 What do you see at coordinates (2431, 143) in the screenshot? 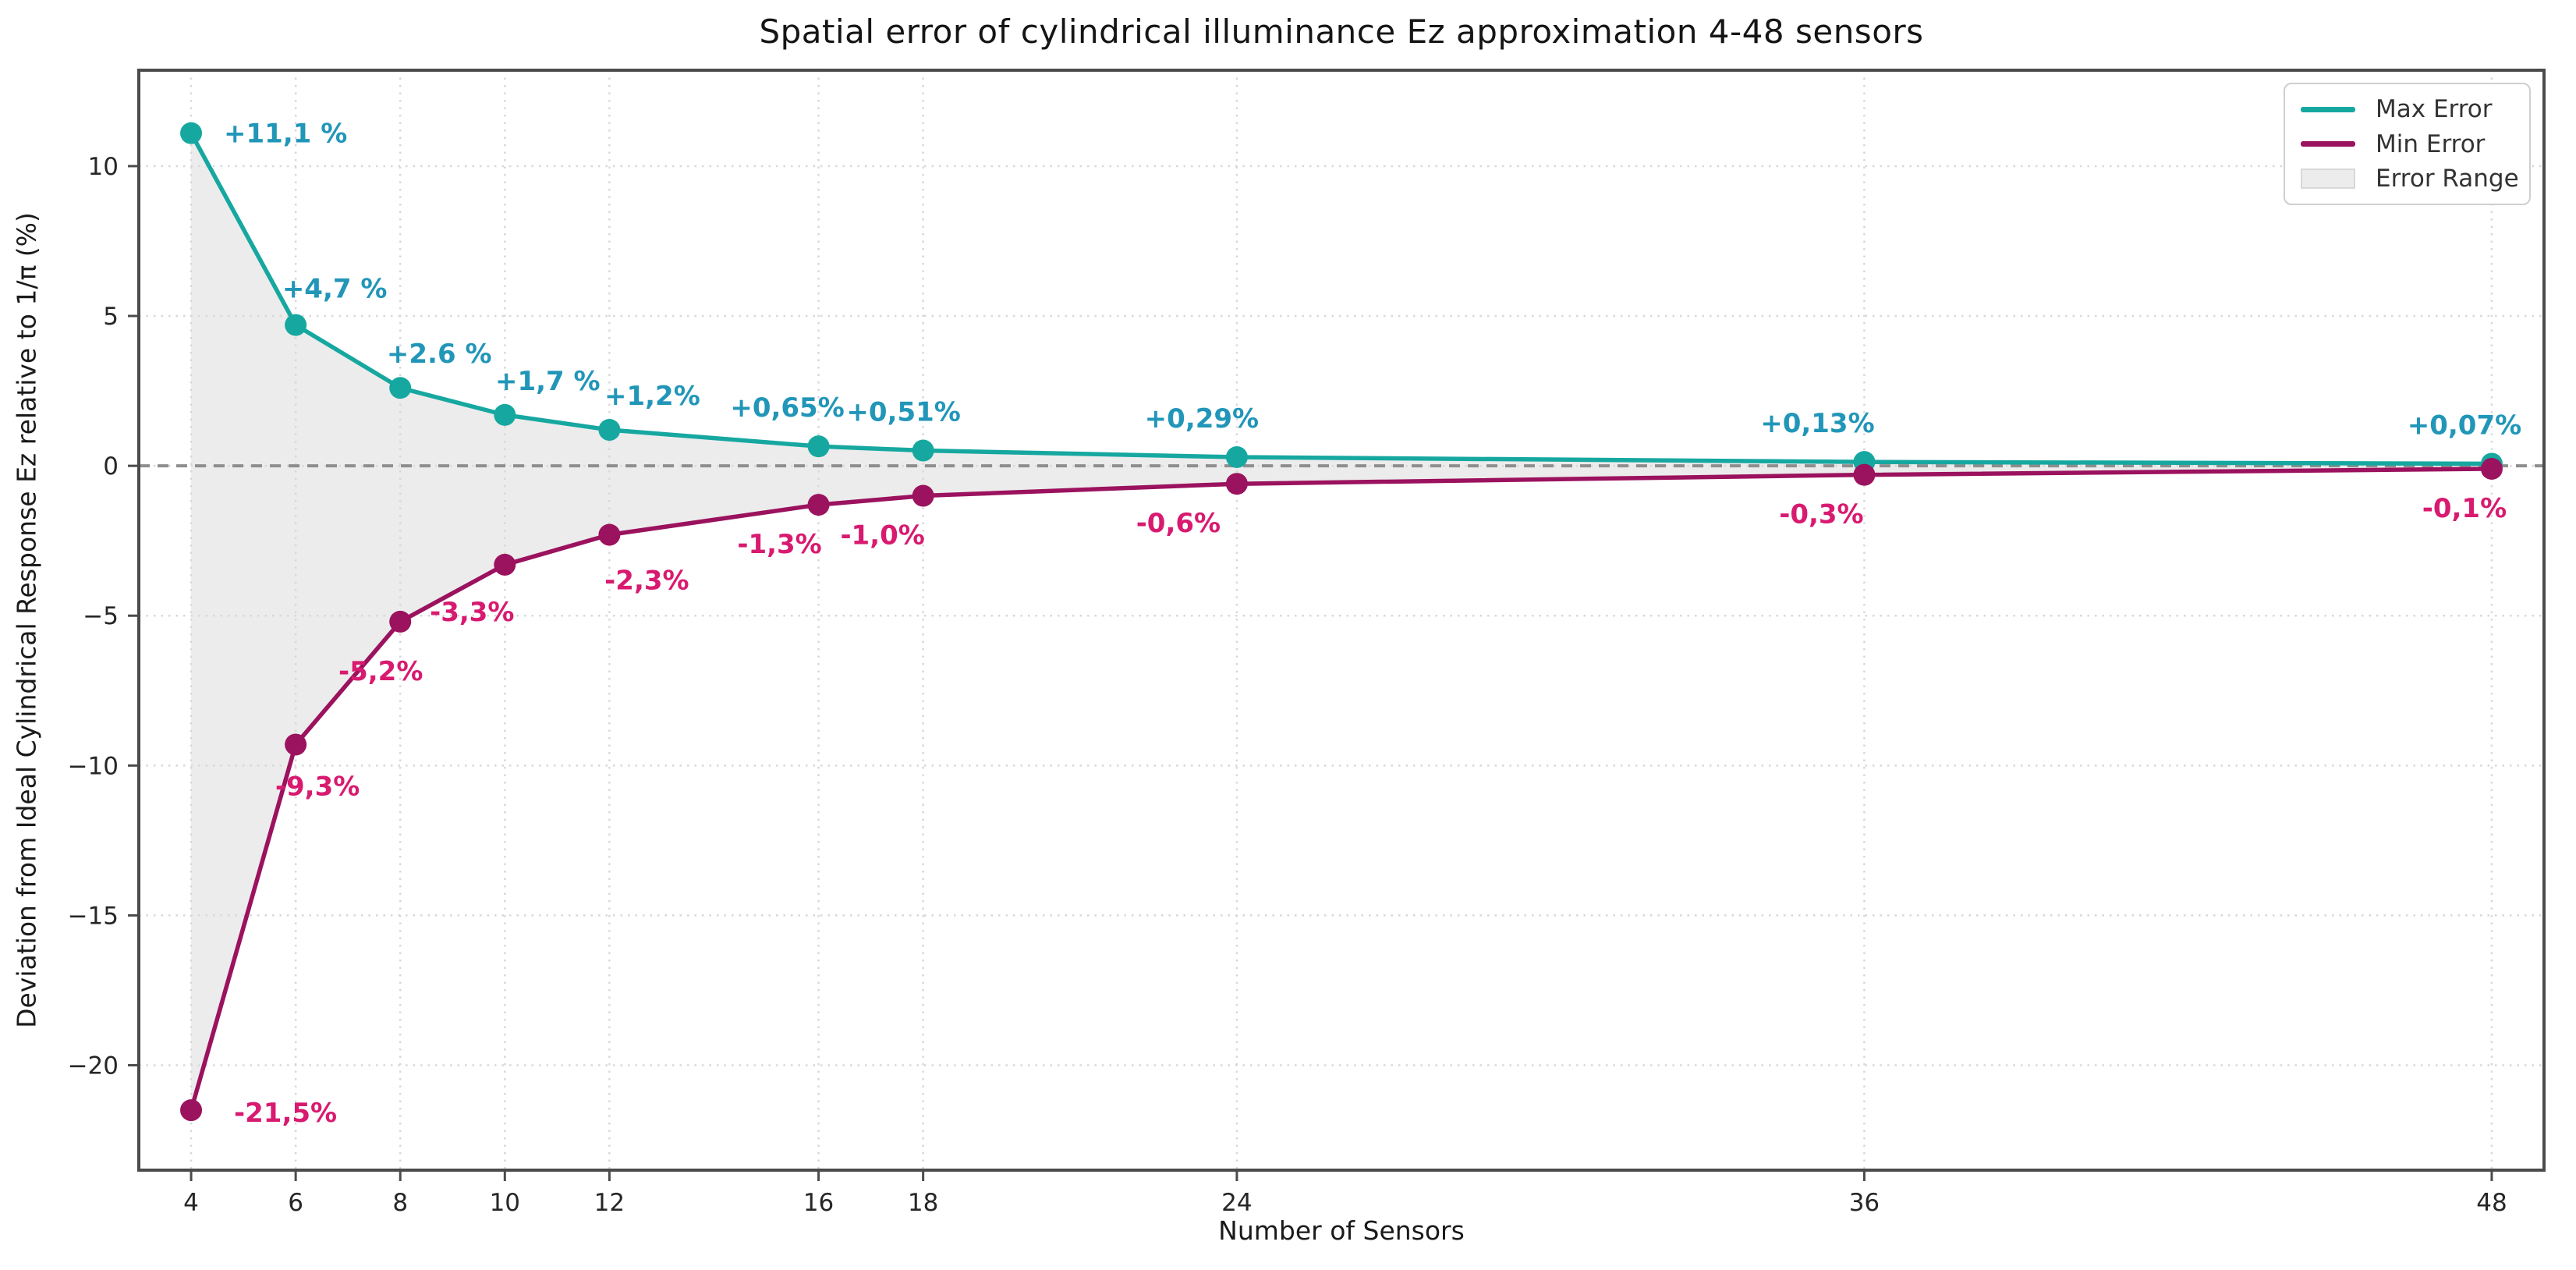
I see `legend-label-min-error: Min Error` at bounding box center [2431, 143].